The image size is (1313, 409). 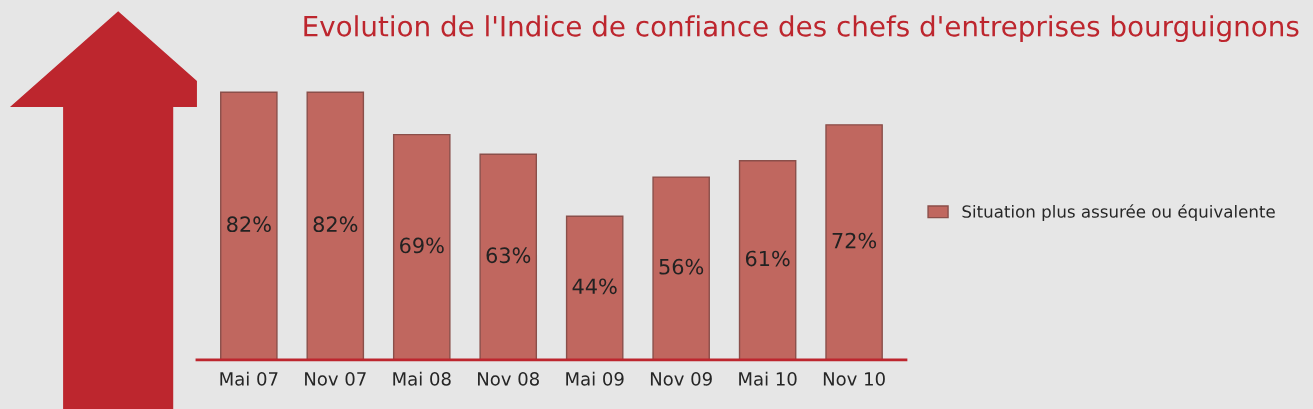 I want to click on data-label: 44%, so click(x=594, y=286).